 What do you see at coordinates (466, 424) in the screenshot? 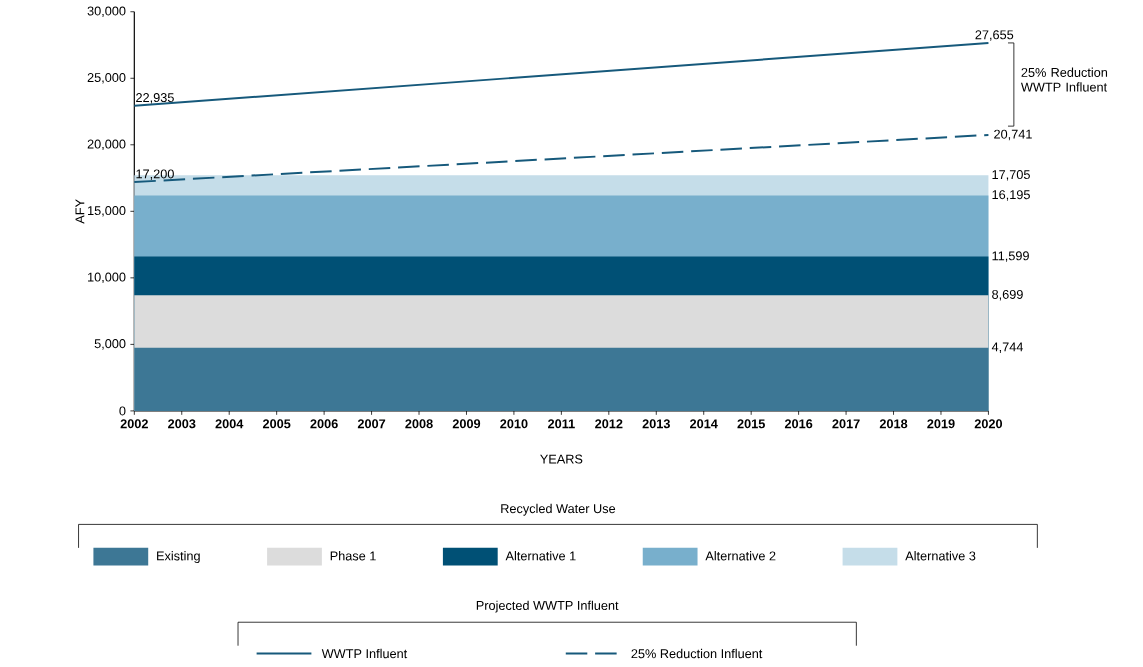
I see `x-tick-label: 2009` at bounding box center [466, 424].